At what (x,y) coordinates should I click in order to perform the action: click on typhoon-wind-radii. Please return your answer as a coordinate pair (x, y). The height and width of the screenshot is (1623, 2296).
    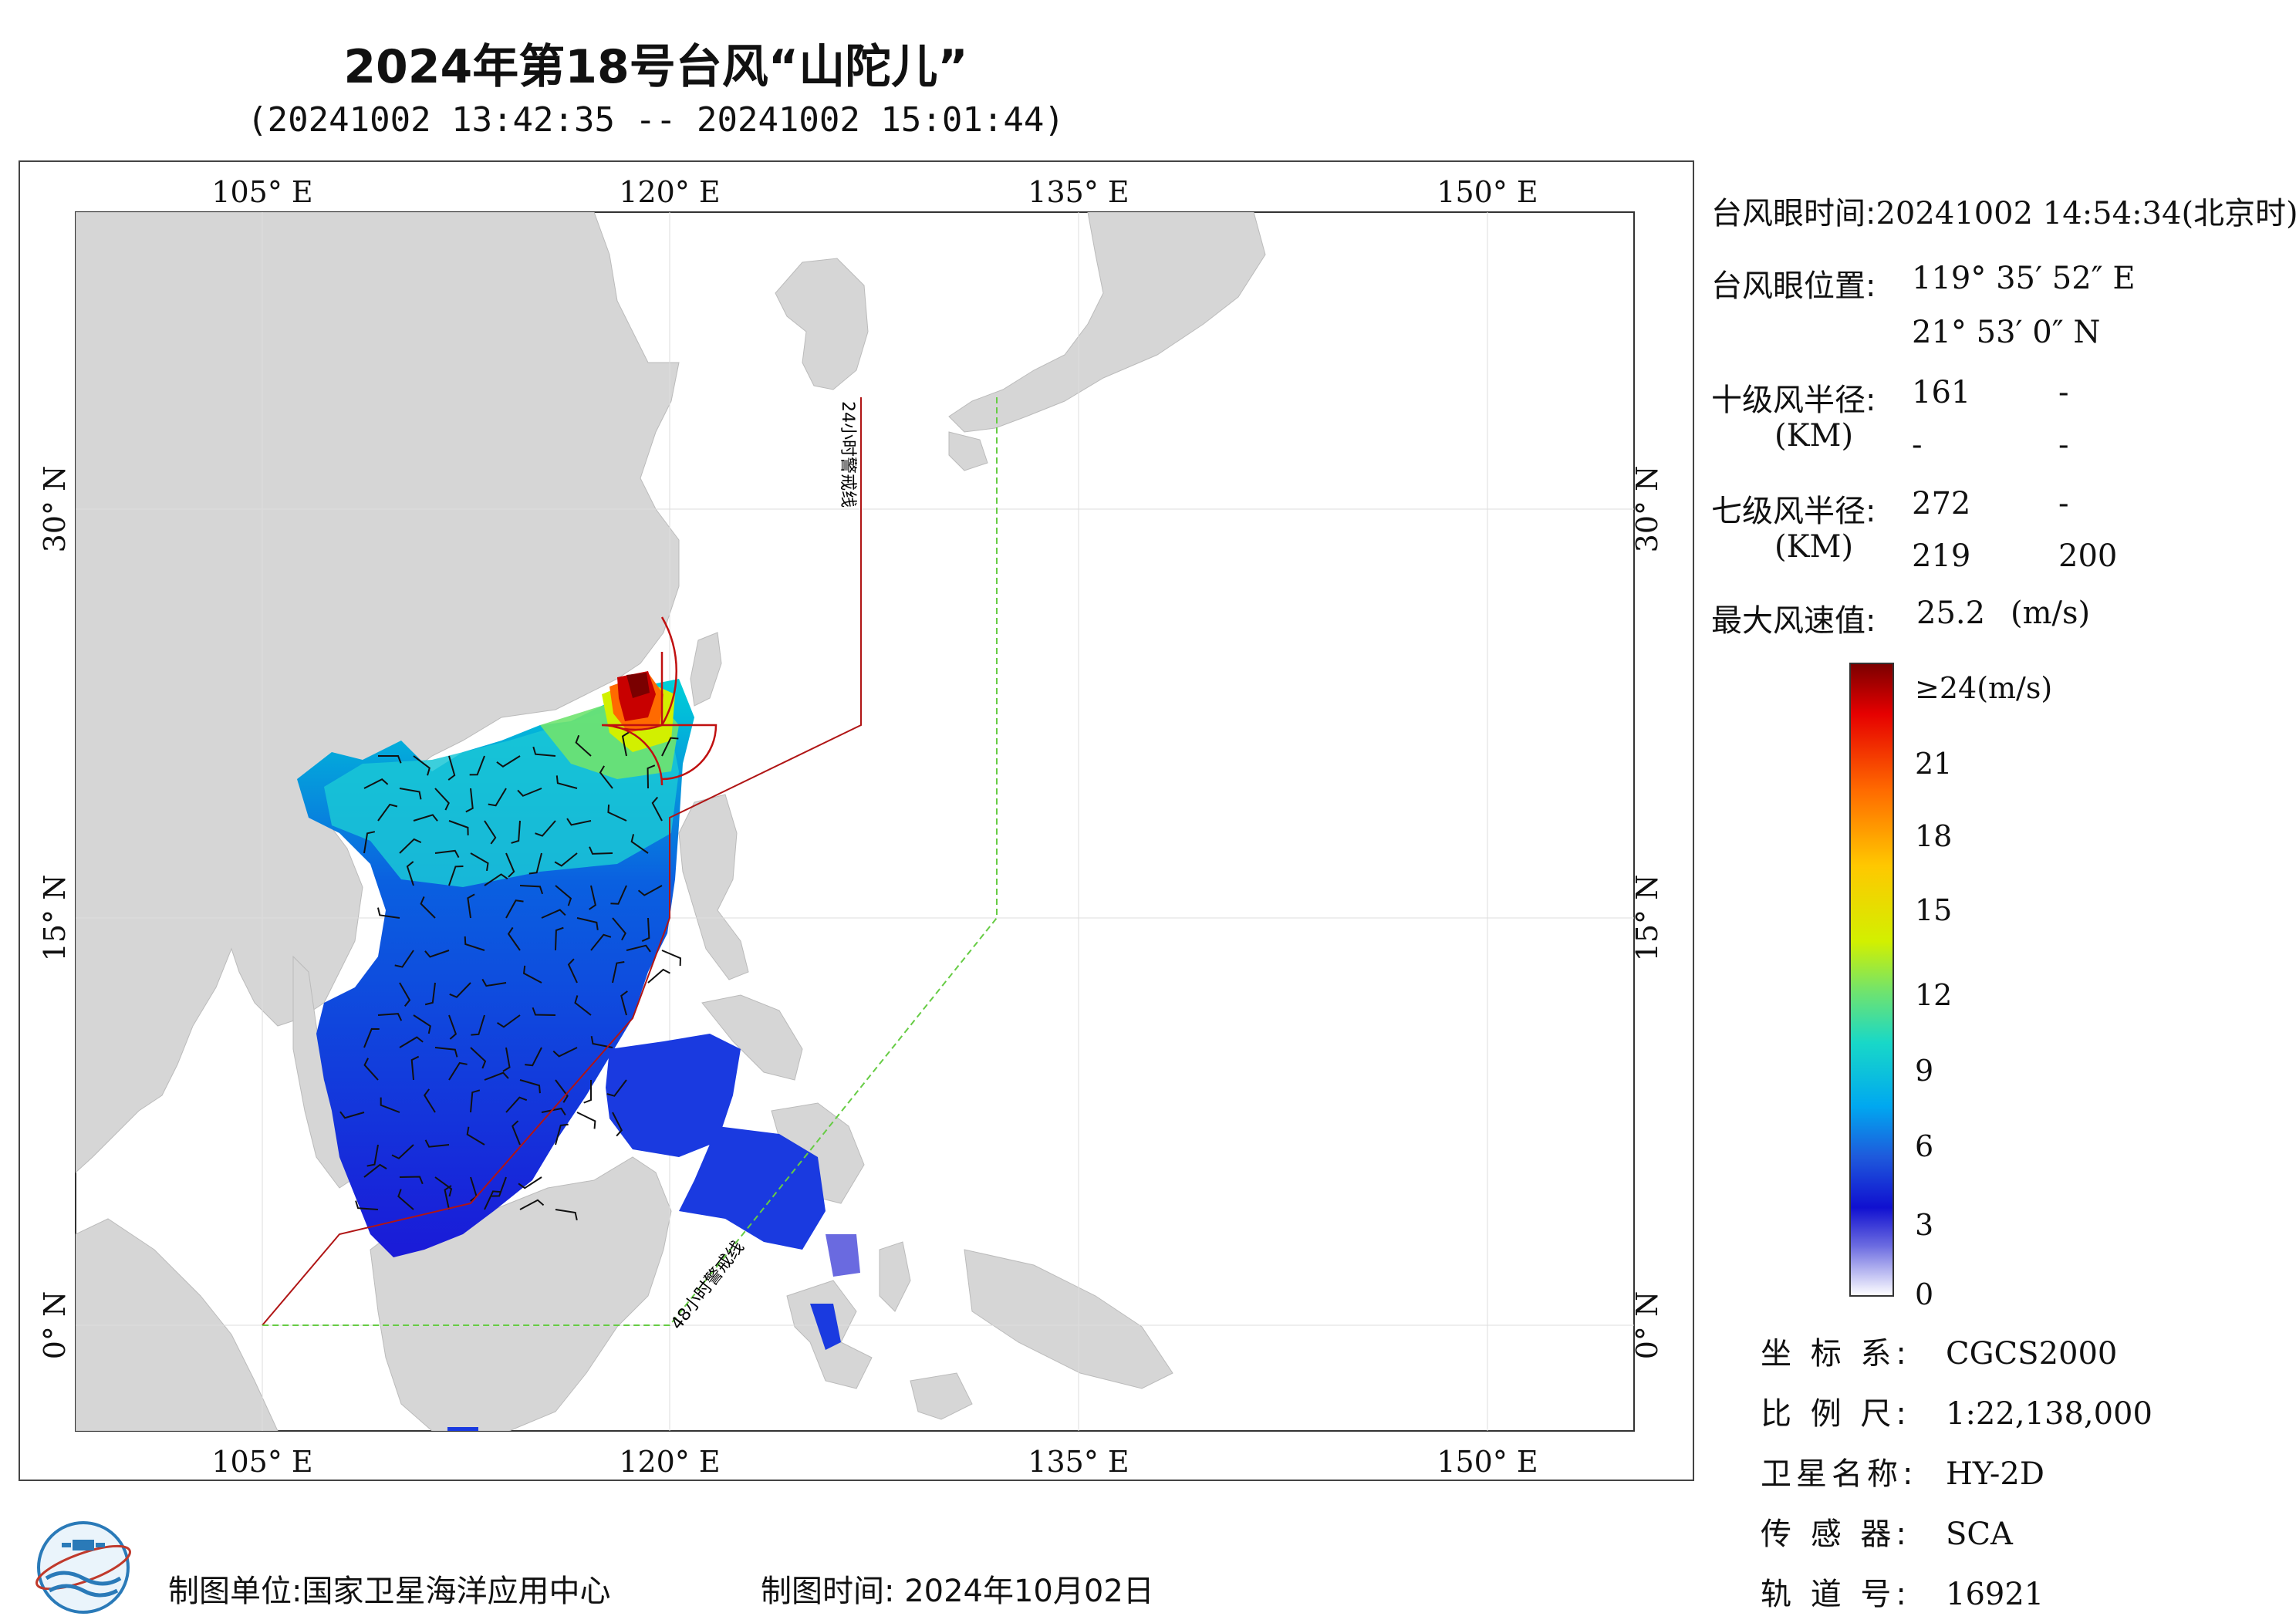
    Looking at the image, I should click on (659, 701).